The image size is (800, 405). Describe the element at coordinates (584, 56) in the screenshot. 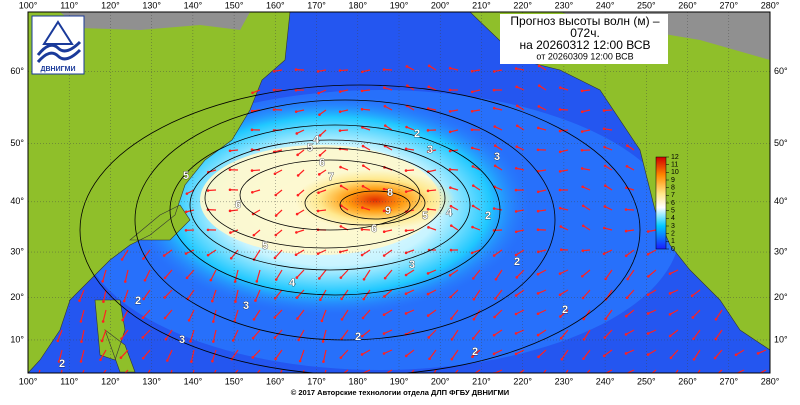

I see `title-line: от 20260309 12:00 ВСВ` at that location.